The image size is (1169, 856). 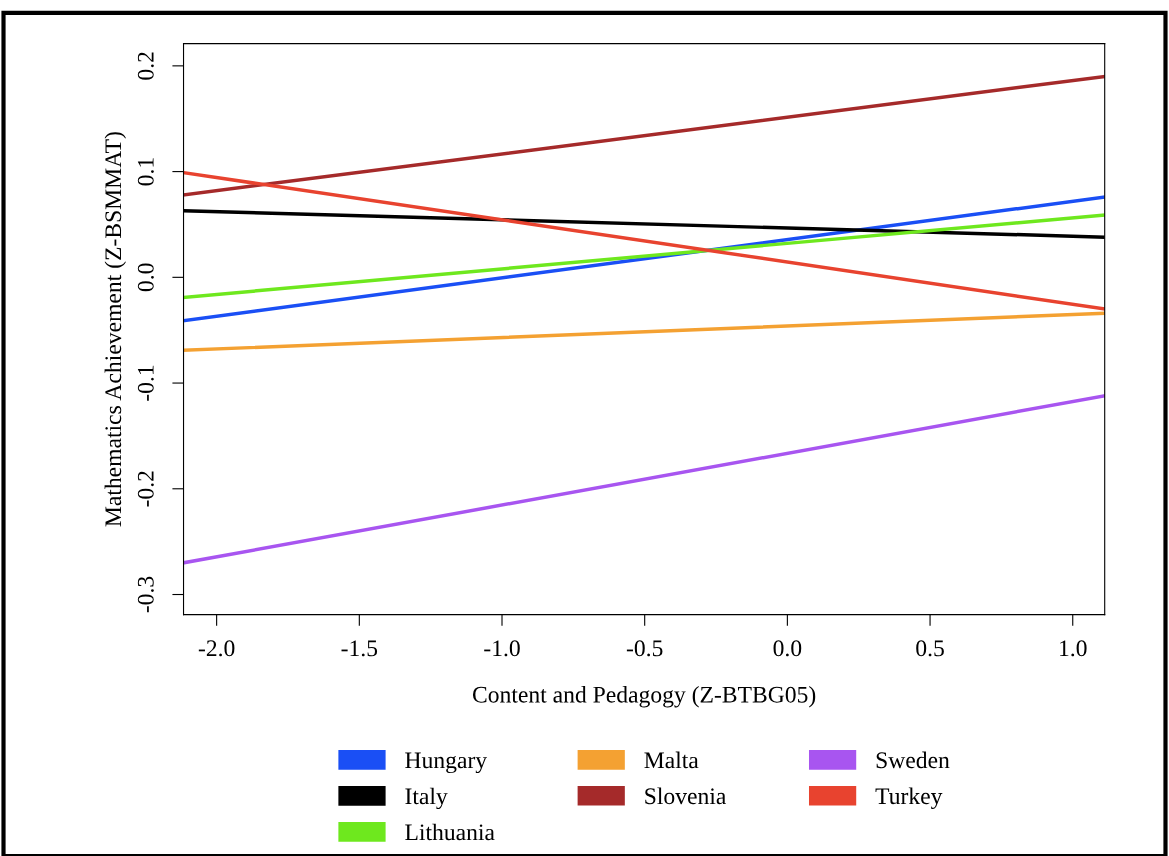 What do you see at coordinates (502, 648) in the screenshot?
I see `x-tick-label: -1.0` at bounding box center [502, 648].